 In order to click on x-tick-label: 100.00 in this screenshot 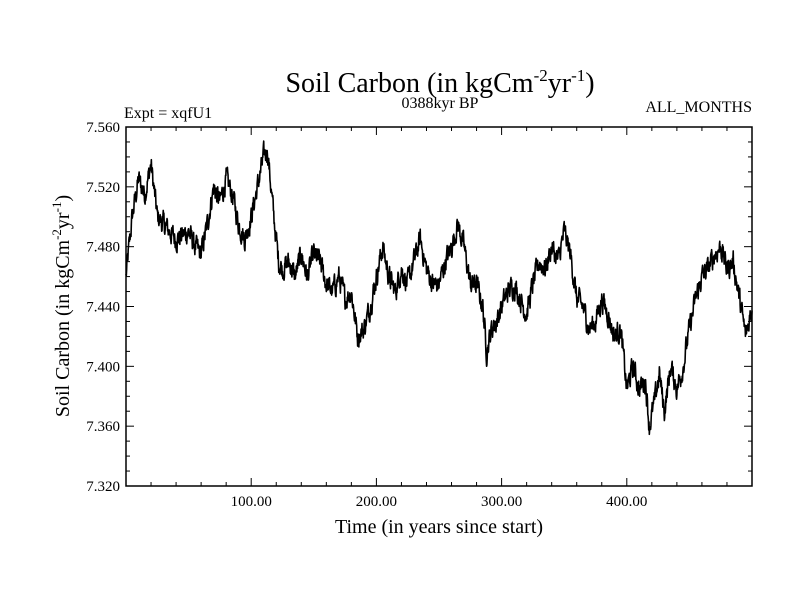, I will do `click(251, 502)`.